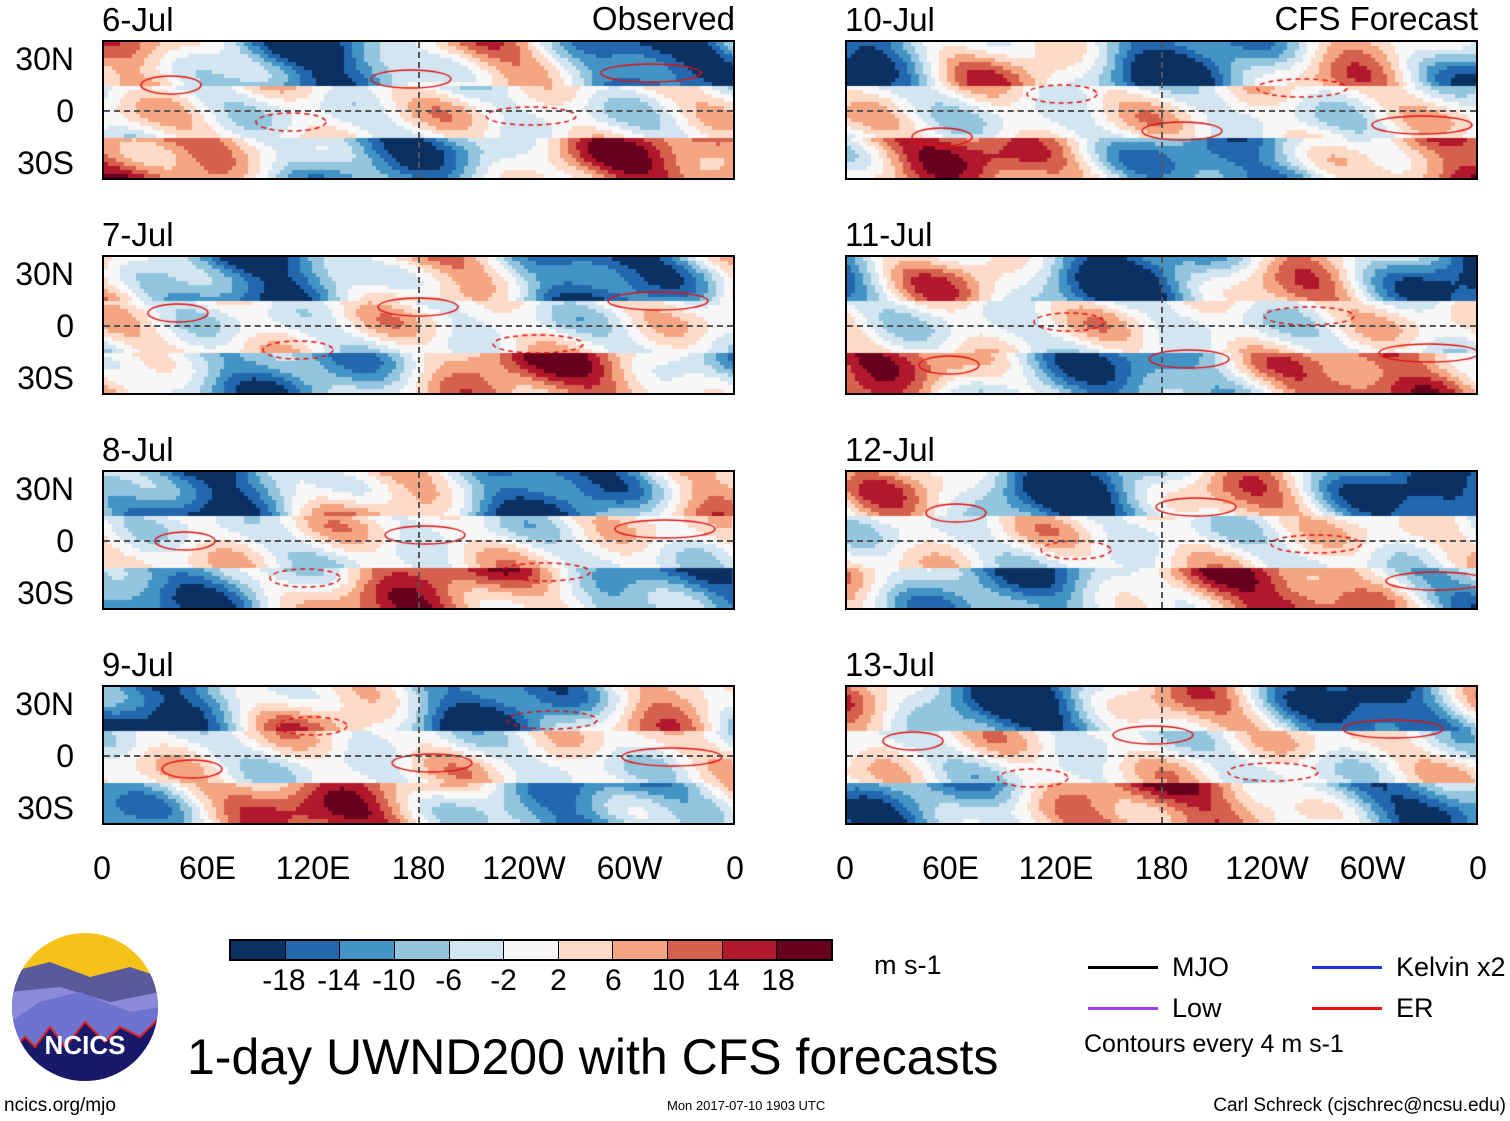 This screenshot has height=1121, width=1510. I want to click on colorbar-tick-label: -10, so click(394, 980).